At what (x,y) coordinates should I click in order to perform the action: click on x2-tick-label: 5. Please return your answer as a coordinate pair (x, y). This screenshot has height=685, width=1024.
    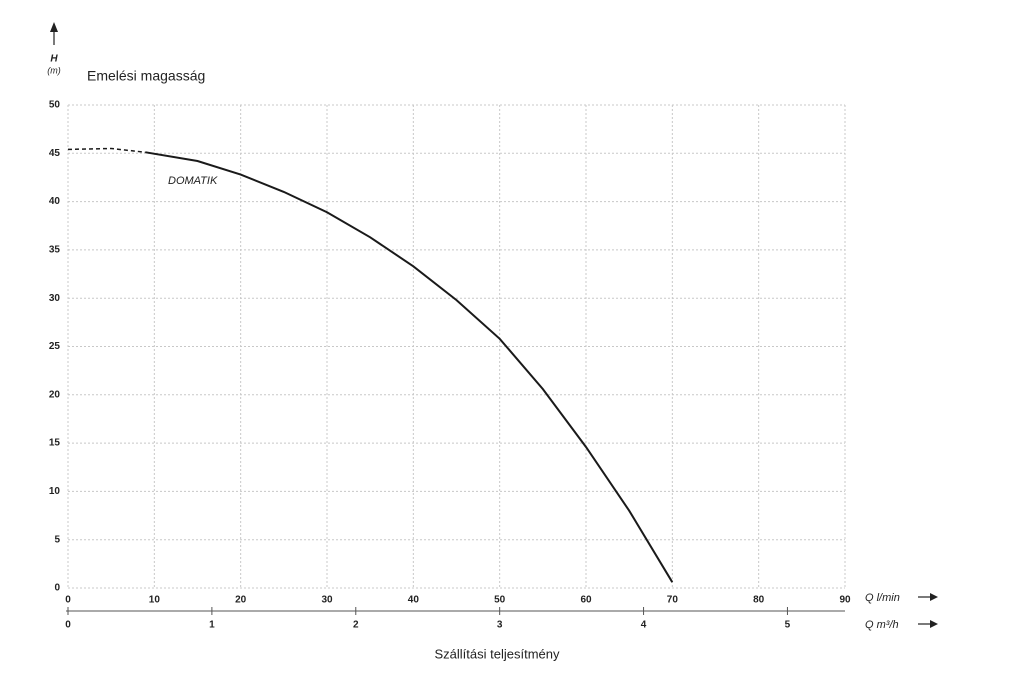
    Looking at the image, I should click on (788, 625).